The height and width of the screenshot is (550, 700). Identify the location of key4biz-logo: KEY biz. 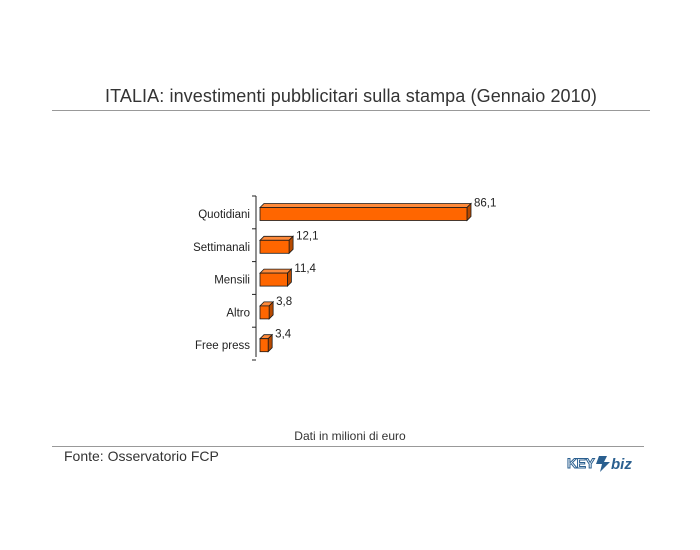
(600, 464).